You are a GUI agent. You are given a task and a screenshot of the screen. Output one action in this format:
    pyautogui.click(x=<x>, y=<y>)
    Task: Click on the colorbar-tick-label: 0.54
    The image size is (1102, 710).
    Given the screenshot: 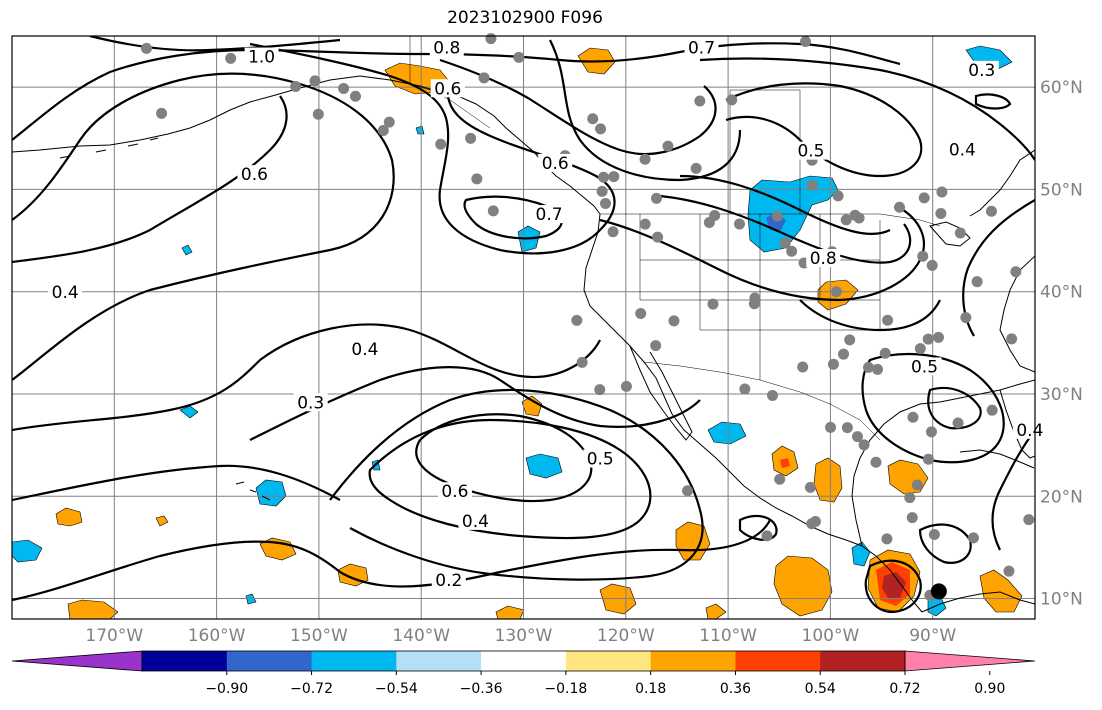 What is the action you would take?
    pyautogui.click(x=820, y=689)
    